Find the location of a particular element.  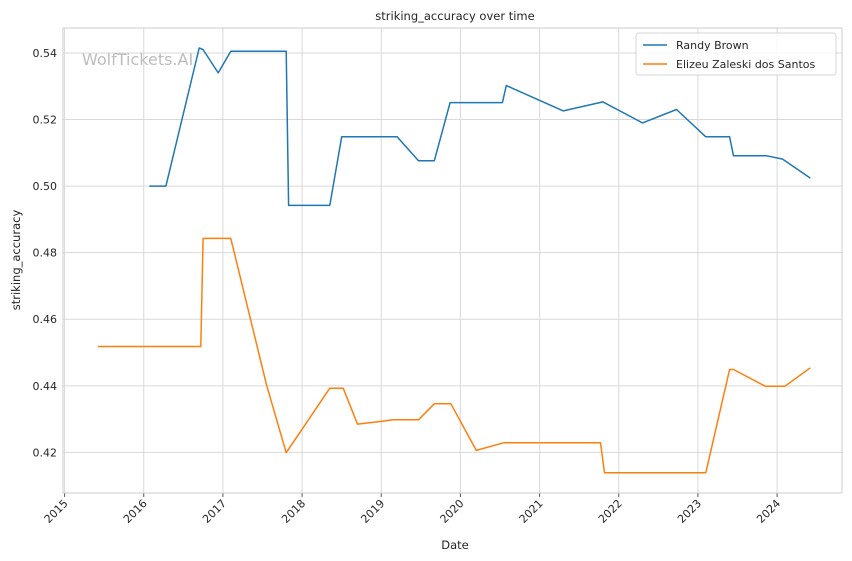

y-tick-label: 0.48 is located at coordinates (45, 253).